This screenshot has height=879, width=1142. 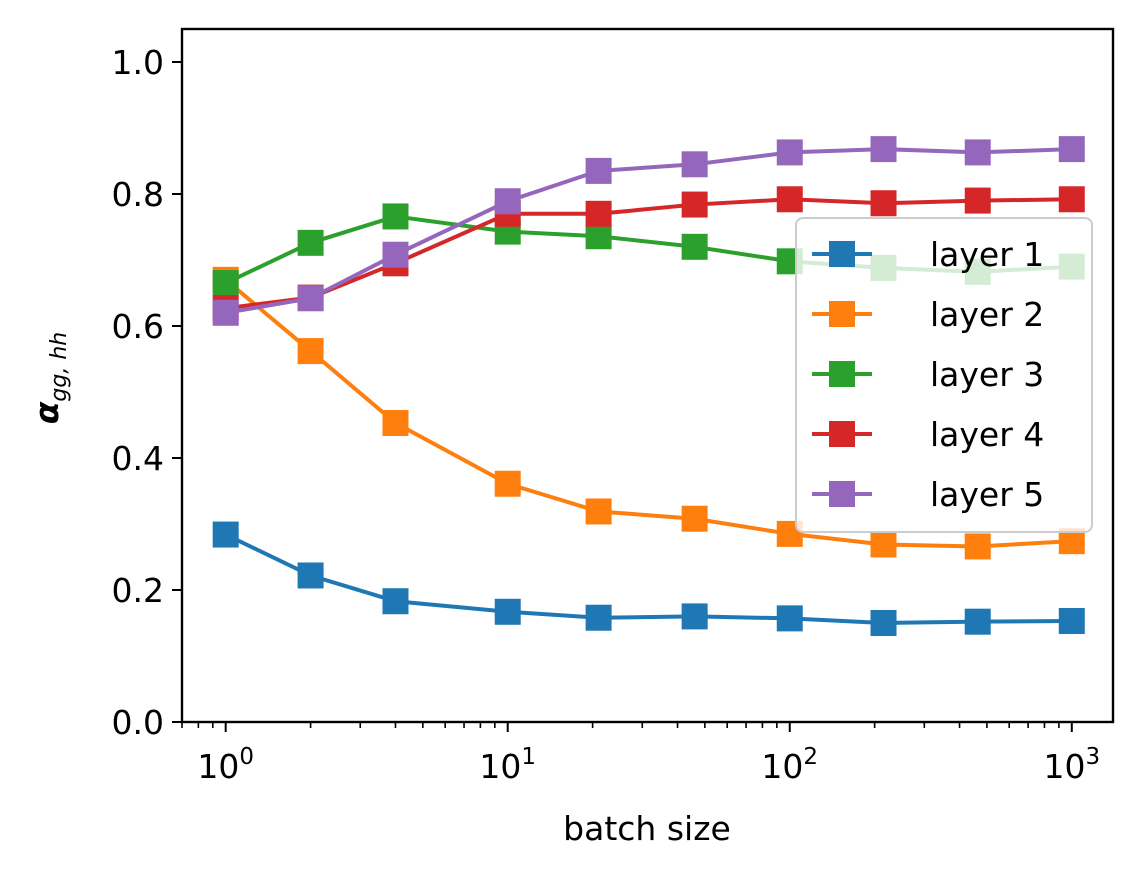 What do you see at coordinates (928, 254) in the screenshot?
I see `legend-item: layer 1` at bounding box center [928, 254].